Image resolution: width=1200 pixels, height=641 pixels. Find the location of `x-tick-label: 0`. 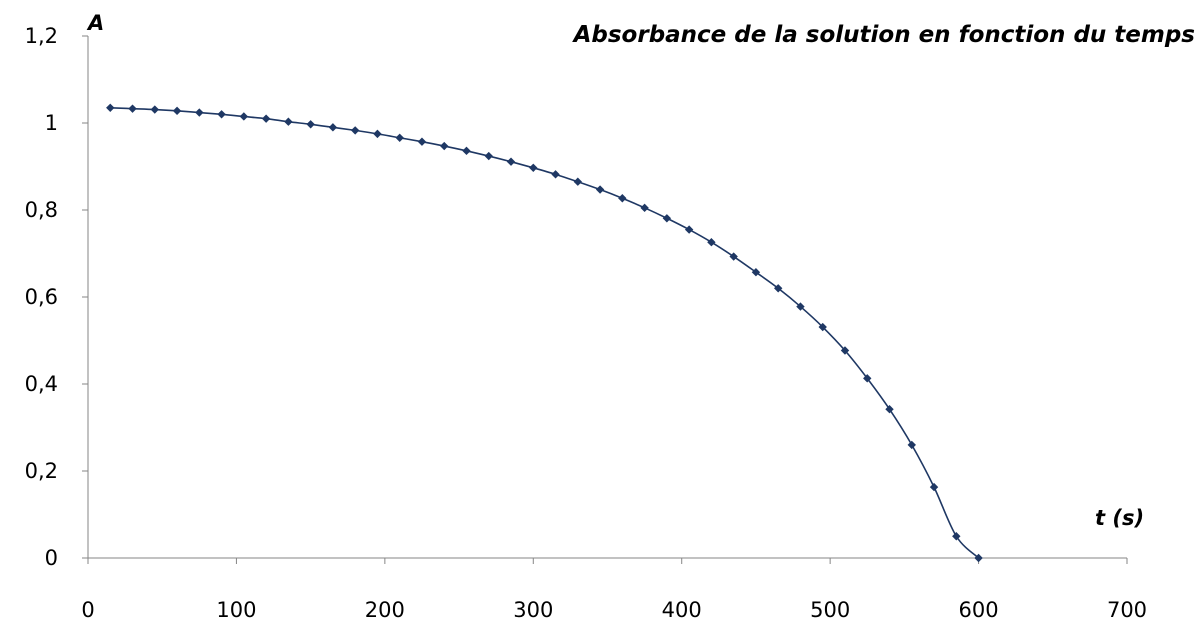

x-tick-label: 0 is located at coordinates (87, 610).